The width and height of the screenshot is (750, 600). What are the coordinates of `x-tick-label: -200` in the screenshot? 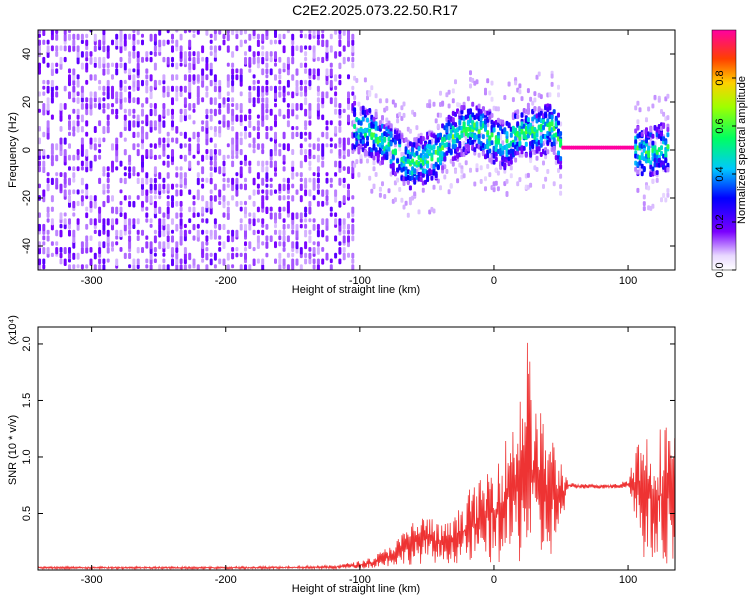 It's located at (226, 580).